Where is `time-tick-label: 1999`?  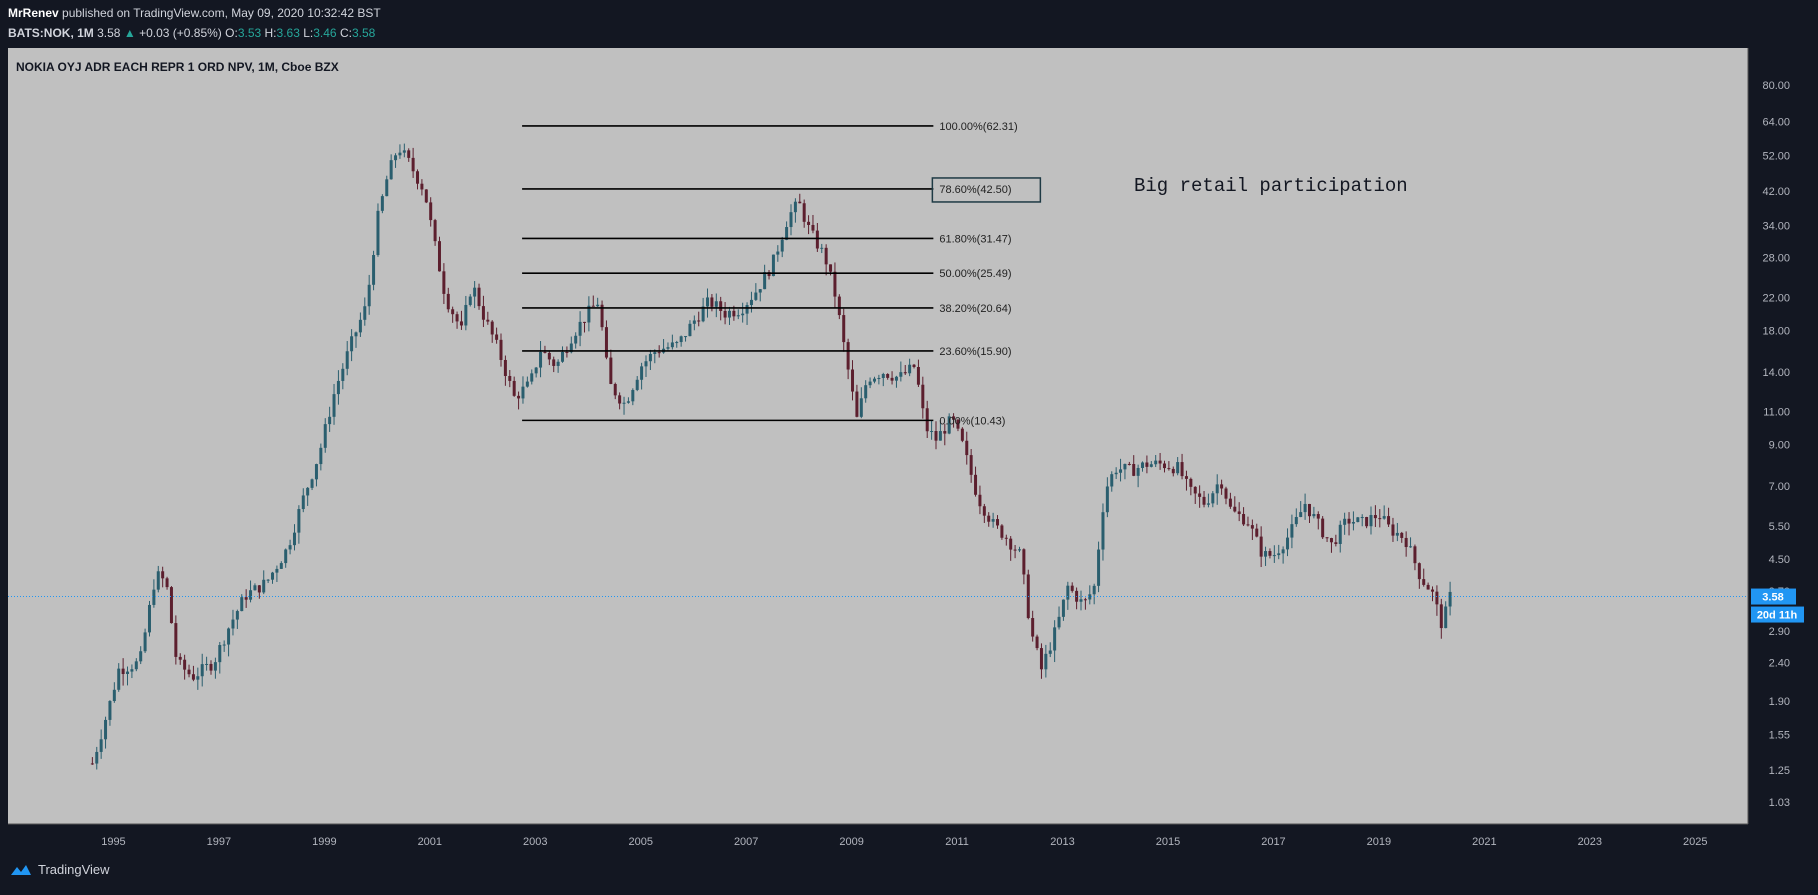 time-tick-label: 1999 is located at coordinates (324, 842).